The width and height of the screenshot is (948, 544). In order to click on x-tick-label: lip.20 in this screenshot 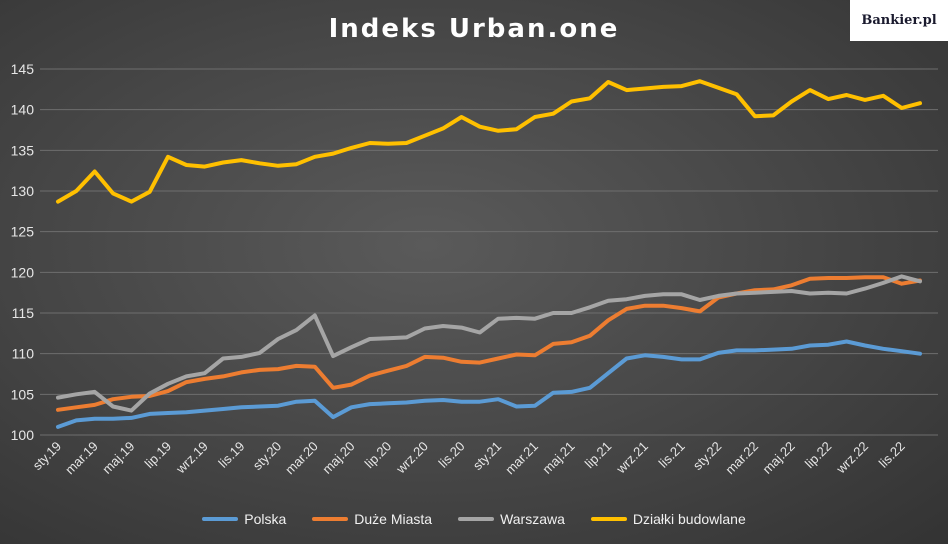, I will do `click(378, 455)`.